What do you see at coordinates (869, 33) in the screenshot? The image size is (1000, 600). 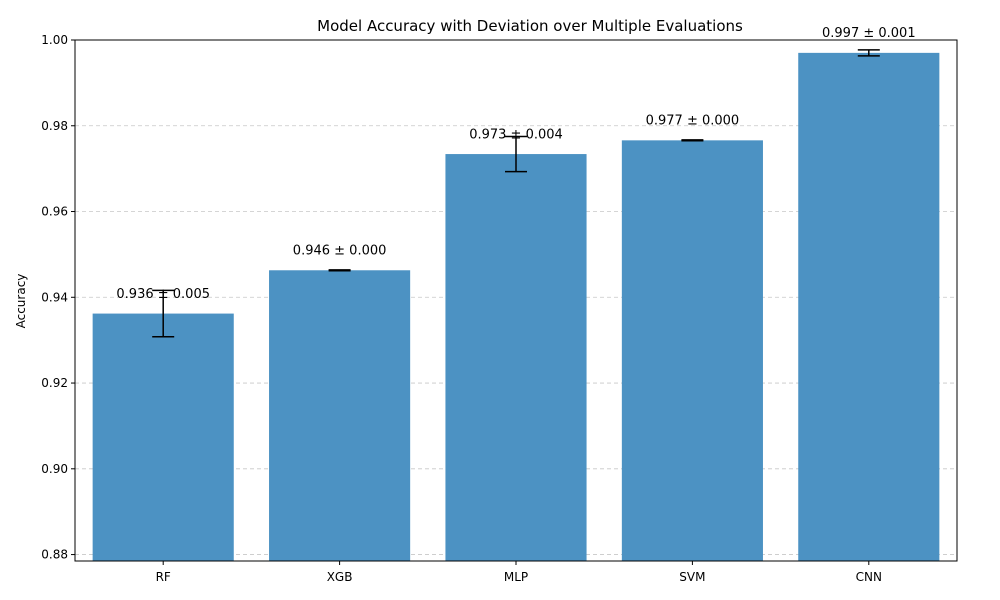 I see `data-label-cnn: 0.997 ± 0.001` at bounding box center [869, 33].